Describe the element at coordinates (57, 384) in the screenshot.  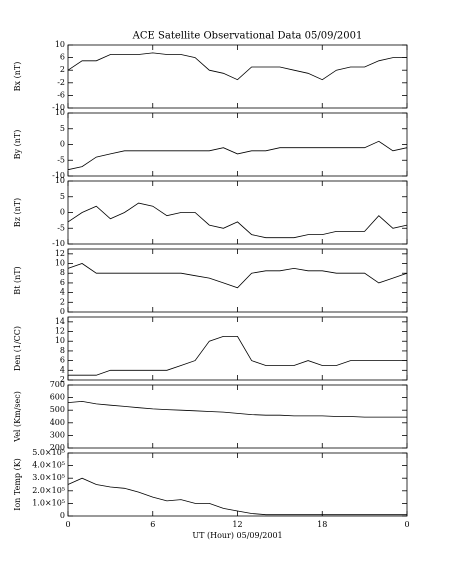
I see `y-tick-label: 700` at that location.